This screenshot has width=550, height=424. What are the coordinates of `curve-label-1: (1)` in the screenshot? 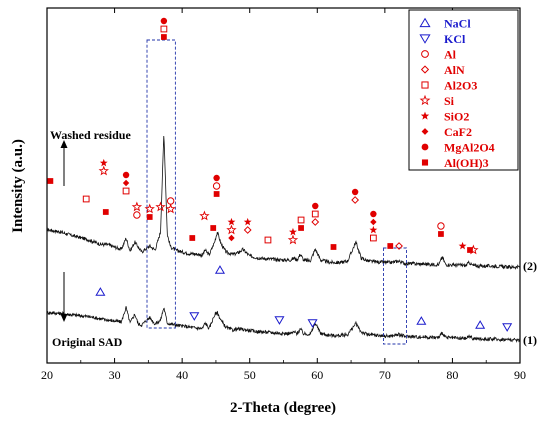 It's located at (530, 340).